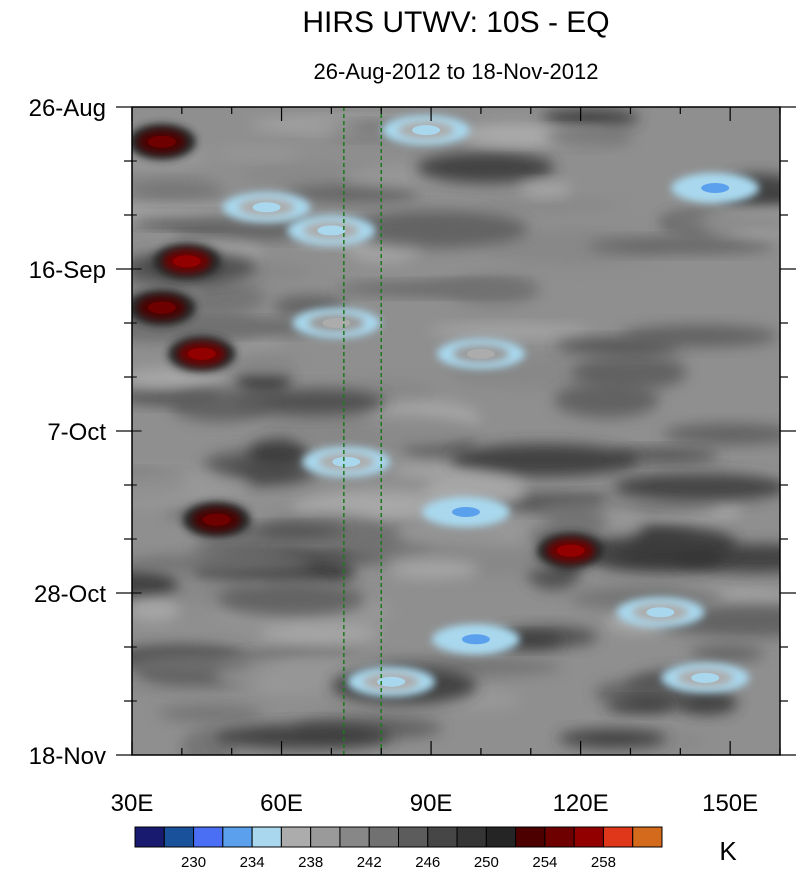 Image resolution: width=799 pixels, height=869 pixels. I want to click on x-tick-label: 120E, so click(581, 803).